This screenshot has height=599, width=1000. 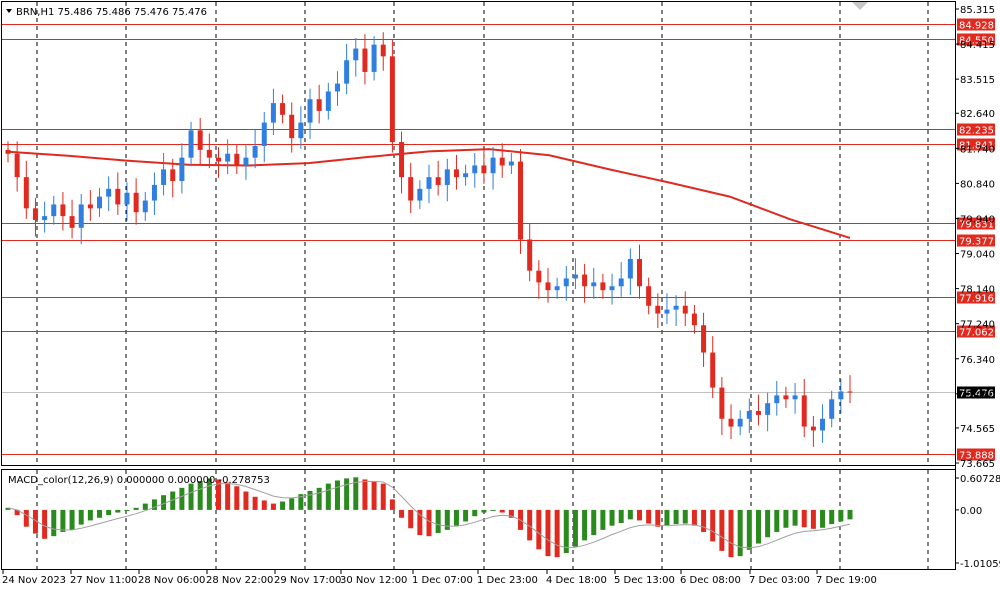 What do you see at coordinates (977, 80) in the screenshot?
I see `price-tick-label: 83.515` at bounding box center [977, 80].